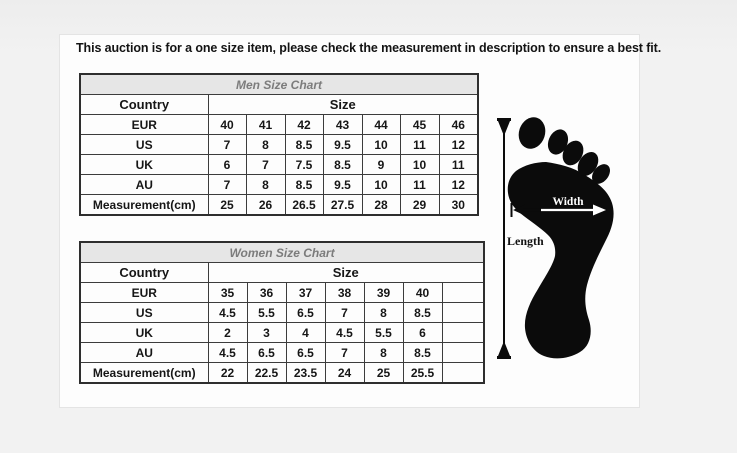  Describe the element at coordinates (227, 332) in the screenshot. I see `cell: 2` at that location.